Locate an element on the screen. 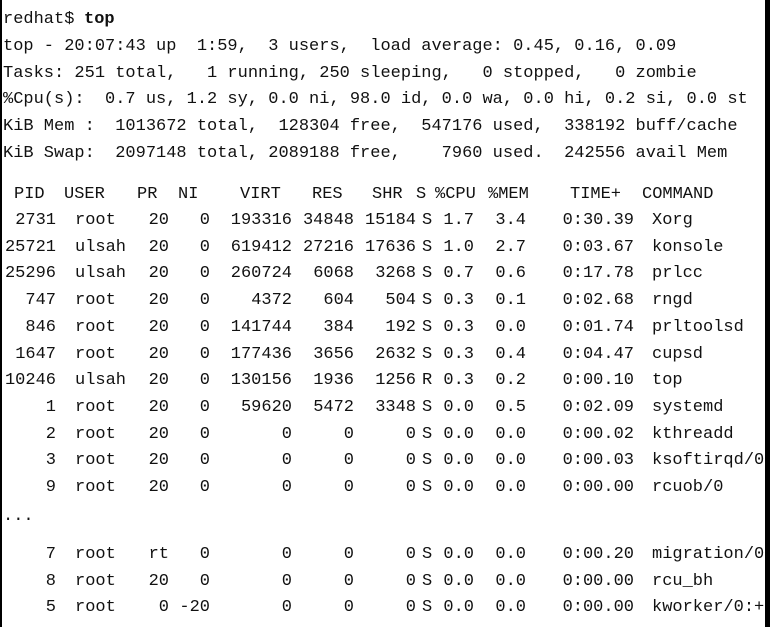 The width and height of the screenshot is (770, 627). cell: 0:02.68 is located at coordinates (598, 301).